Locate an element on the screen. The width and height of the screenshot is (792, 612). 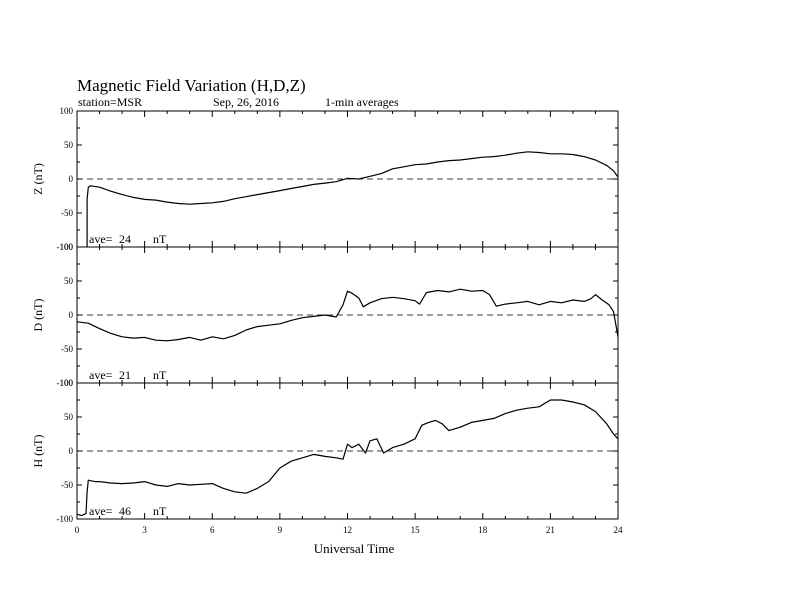
x-tick-label: 9 is located at coordinates (280, 530).